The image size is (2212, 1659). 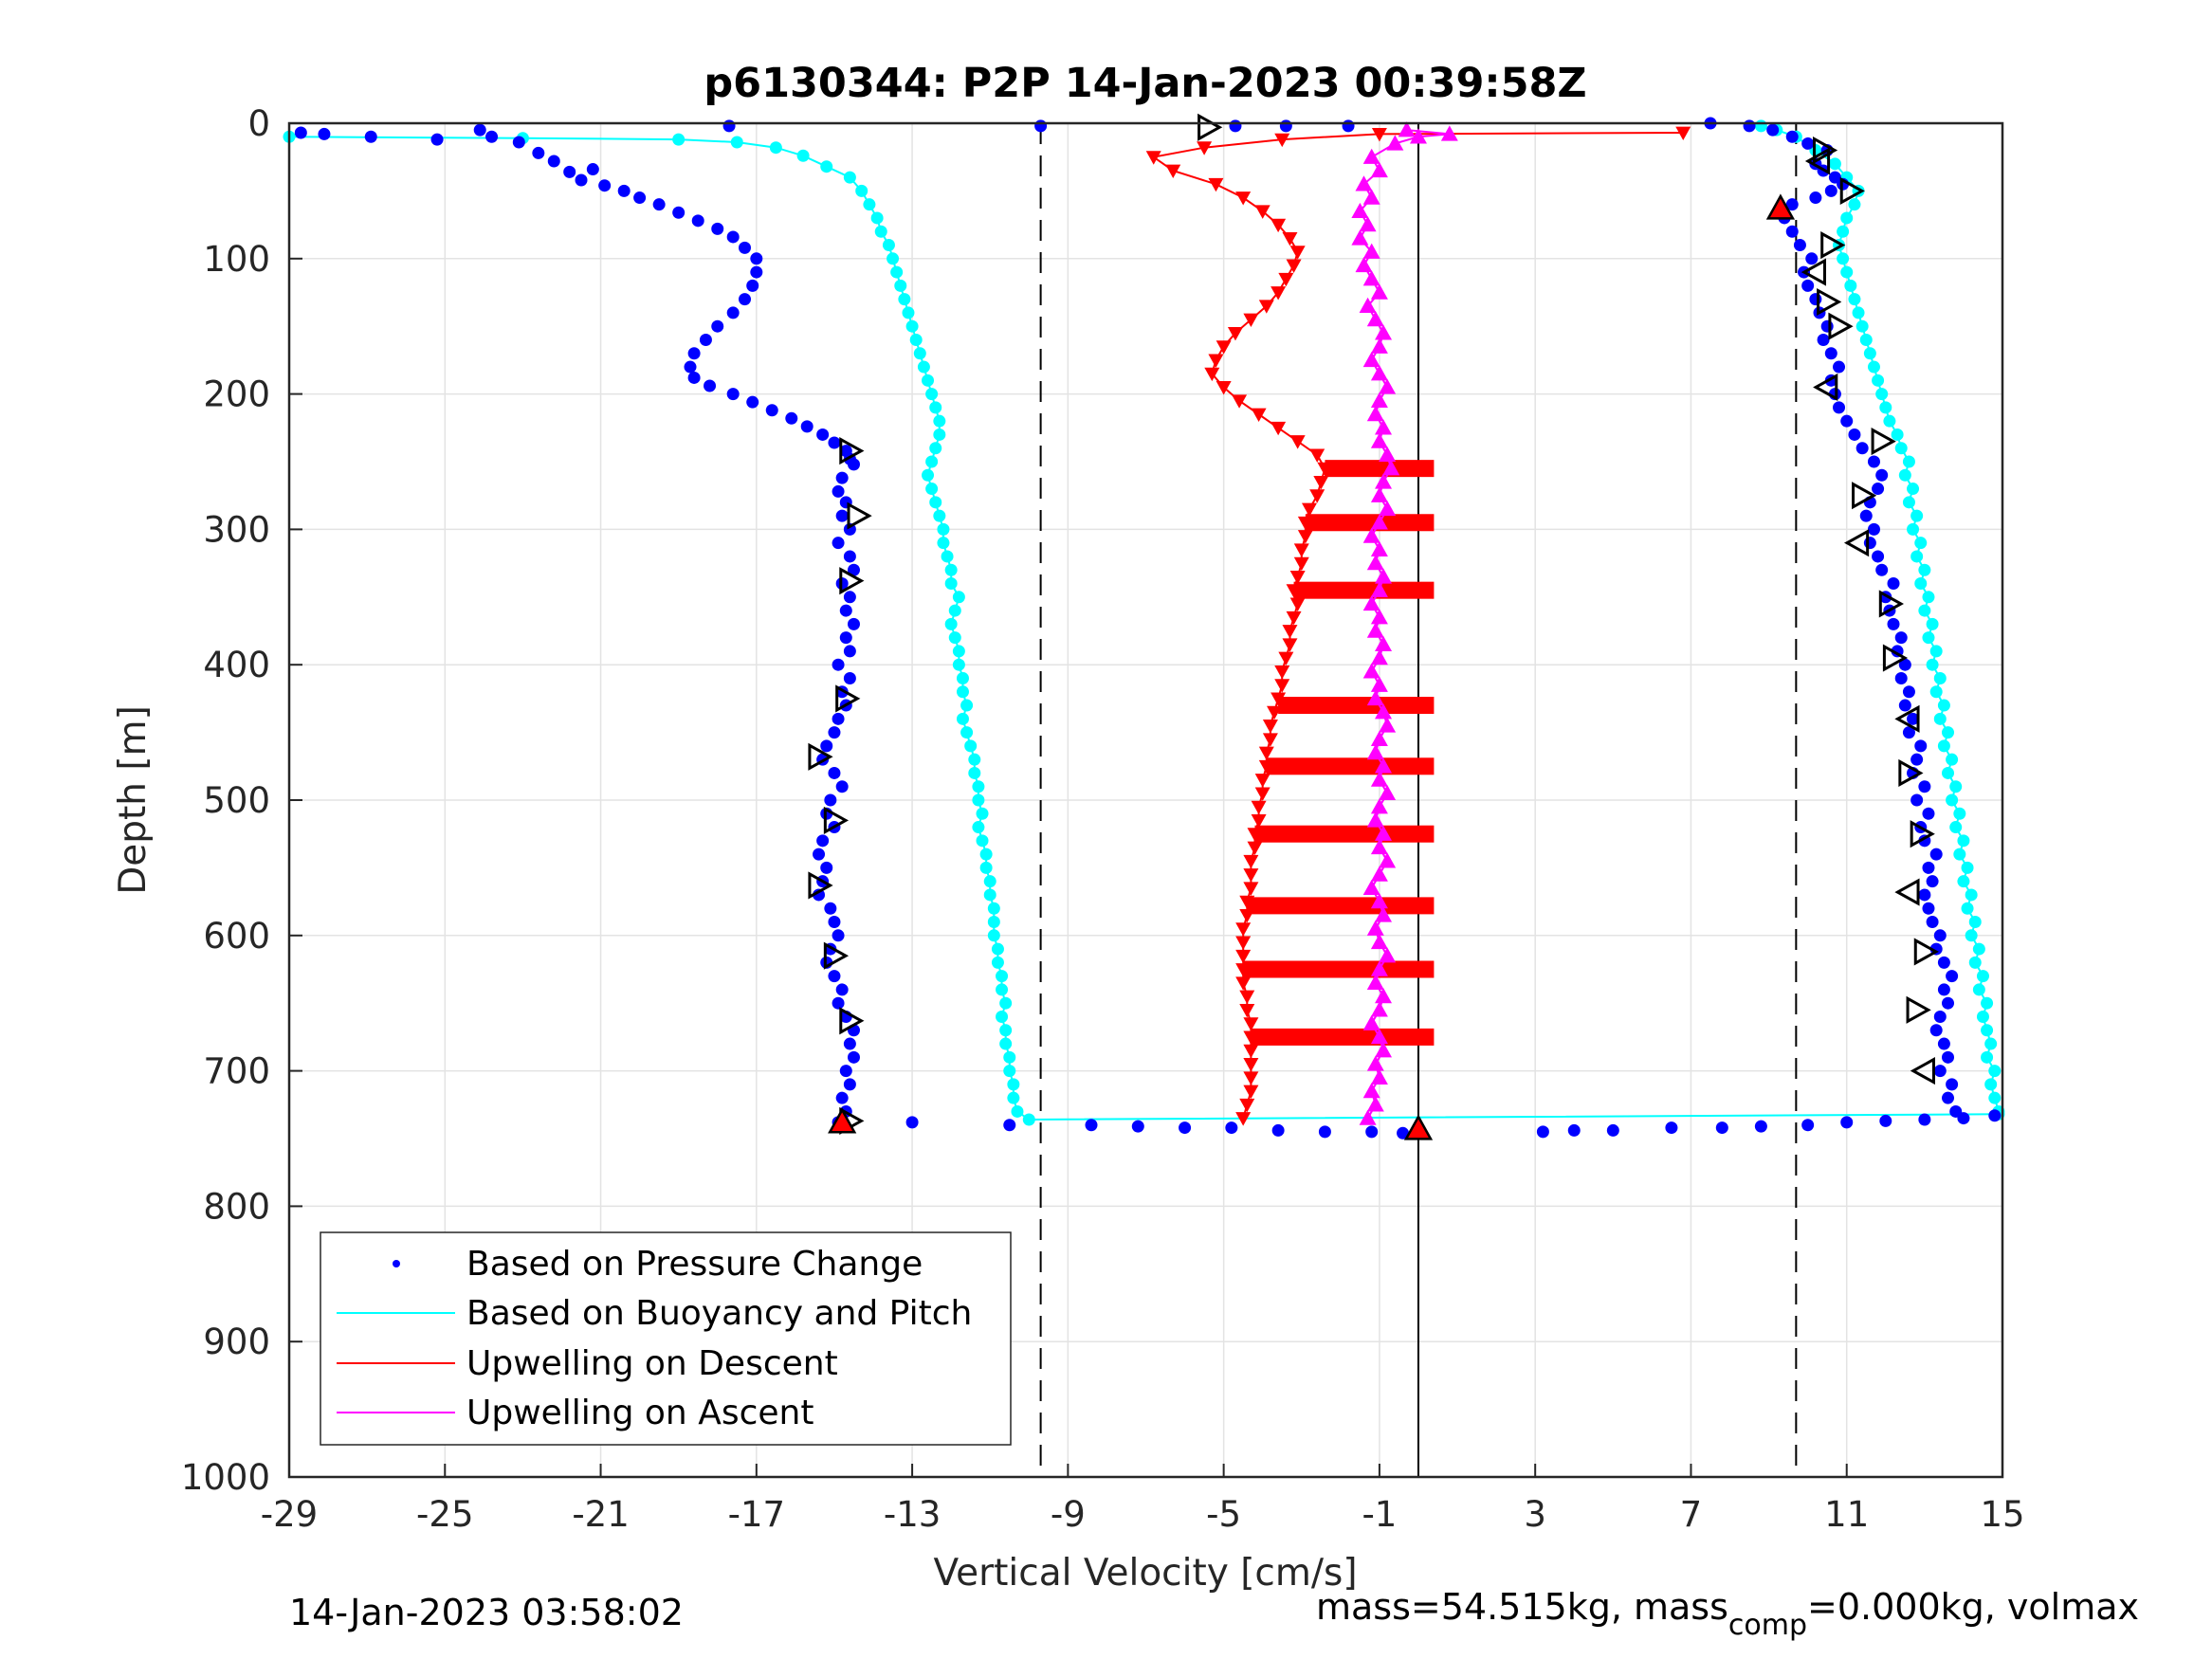 What do you see at coordinates (1145, 1573) in the screenshot?
I see `x-axis-label: Vertical Velocity [cm/s]` at bounding box center [1145, 1573].